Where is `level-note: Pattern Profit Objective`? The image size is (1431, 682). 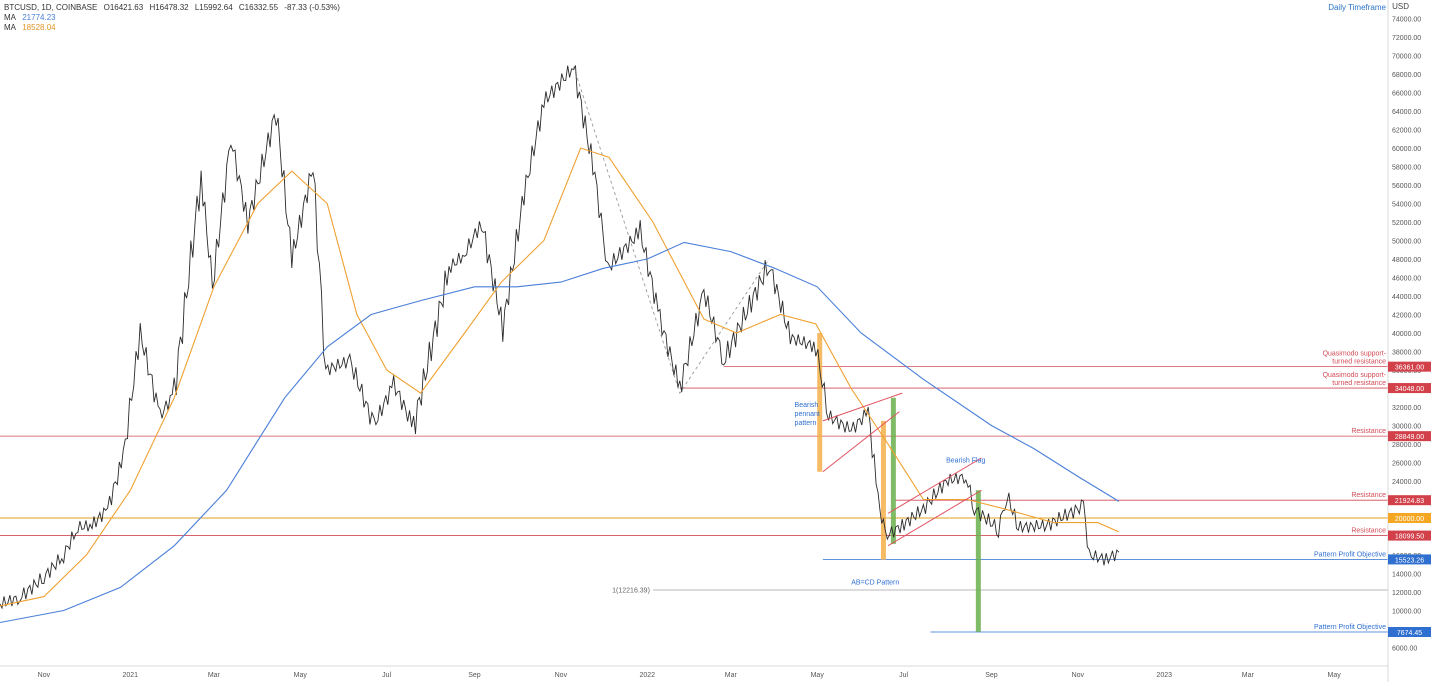
level-note: Pattern Profit Objective is located at coordinates (1350, 554).